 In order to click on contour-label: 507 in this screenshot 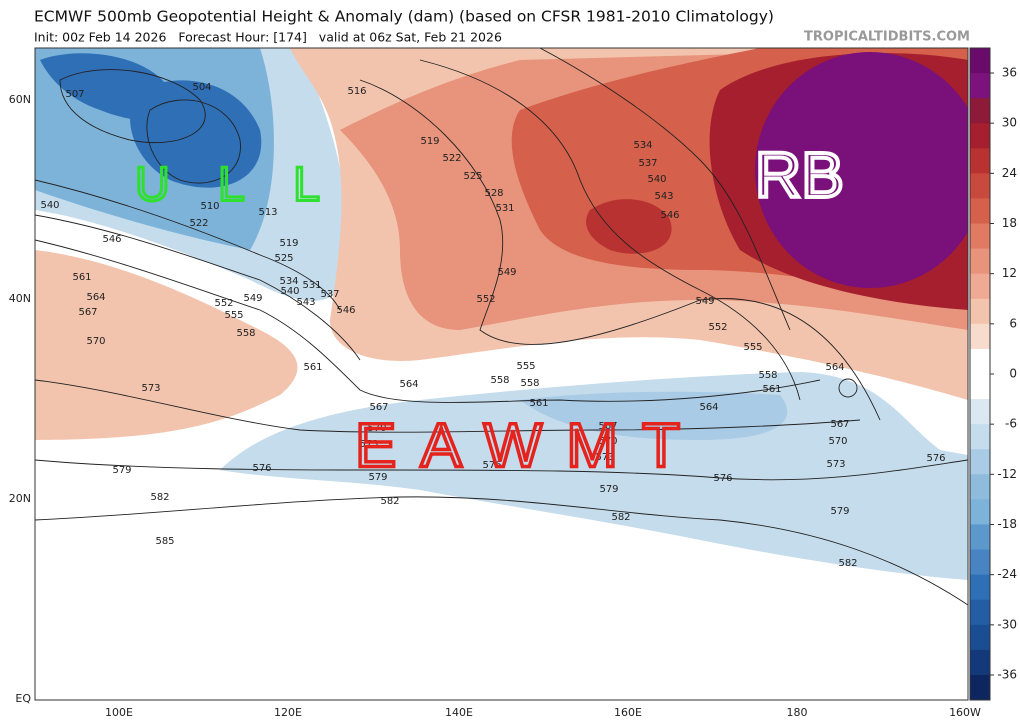, I will do `click(74, 94)`.